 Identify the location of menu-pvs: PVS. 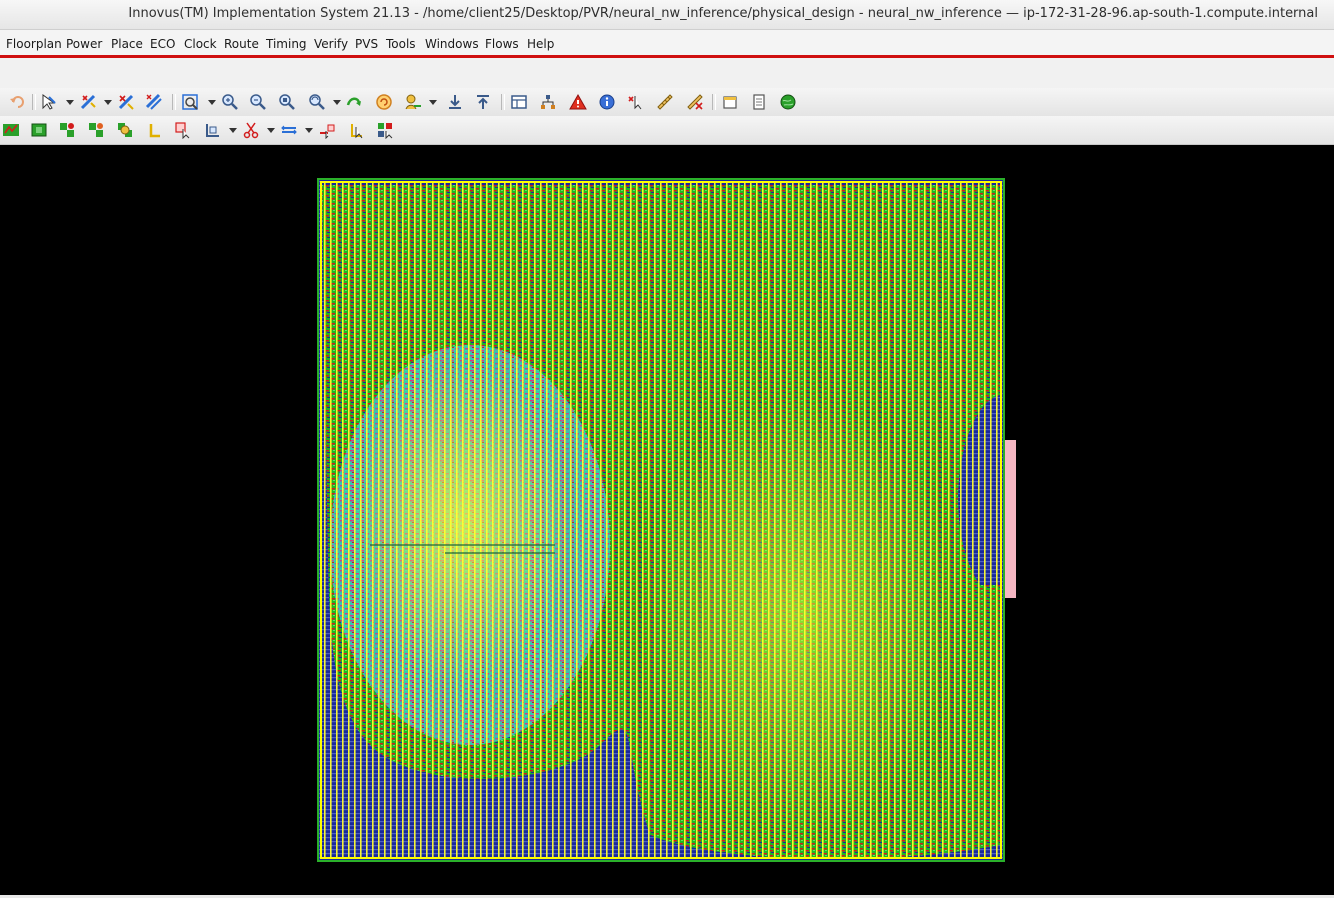
(367, 44).